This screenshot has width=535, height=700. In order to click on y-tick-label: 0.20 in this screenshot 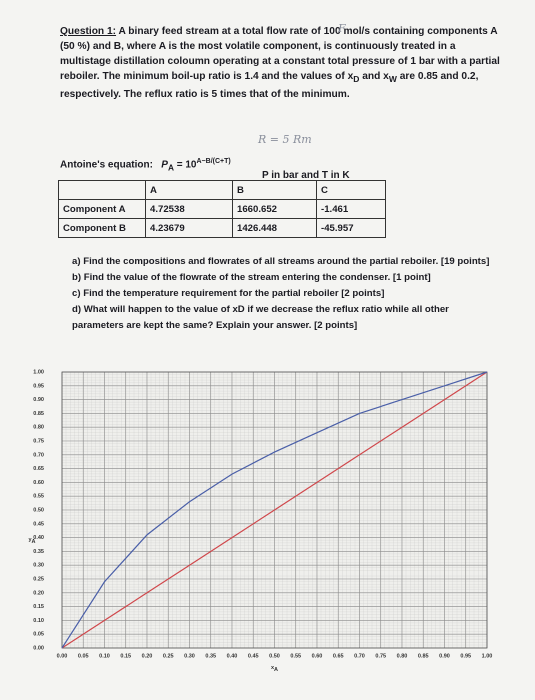, I will do `click(38, 593)`.